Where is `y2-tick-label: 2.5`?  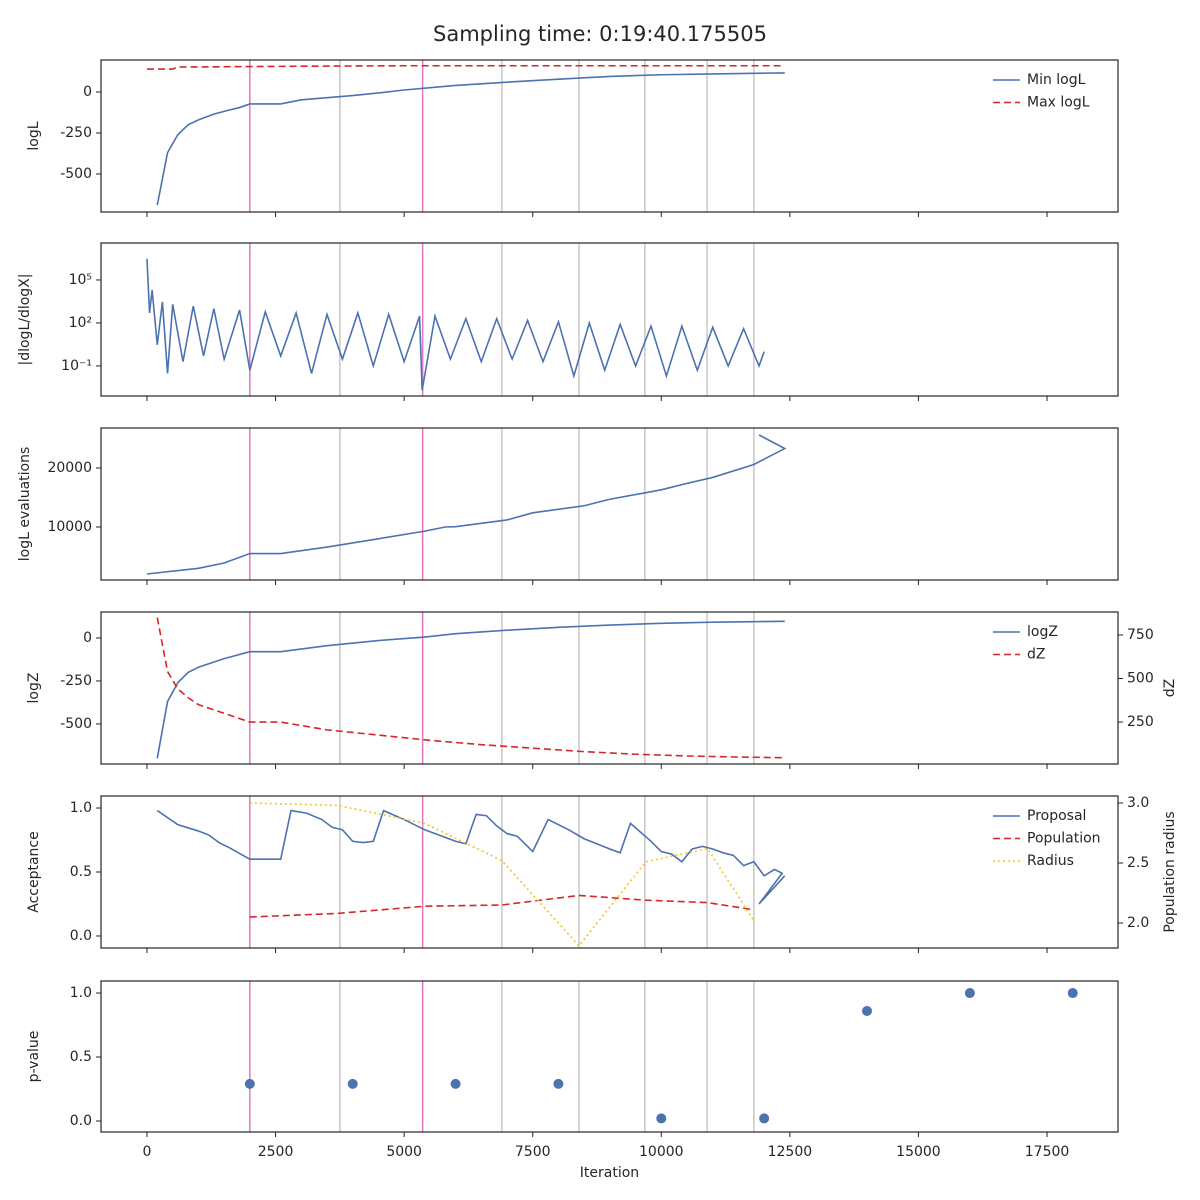 y2-tick-label: 2.5 is located at coordinates (1138, 863).